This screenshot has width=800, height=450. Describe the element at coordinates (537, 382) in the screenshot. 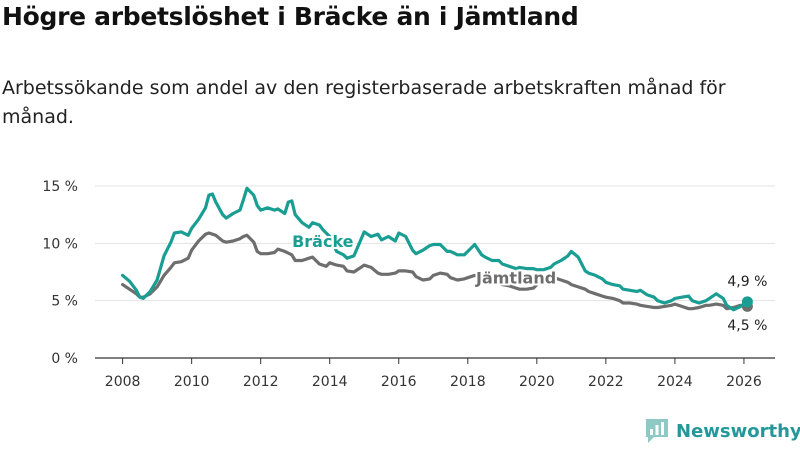

I see `x-tick-label: 2020` at that location.